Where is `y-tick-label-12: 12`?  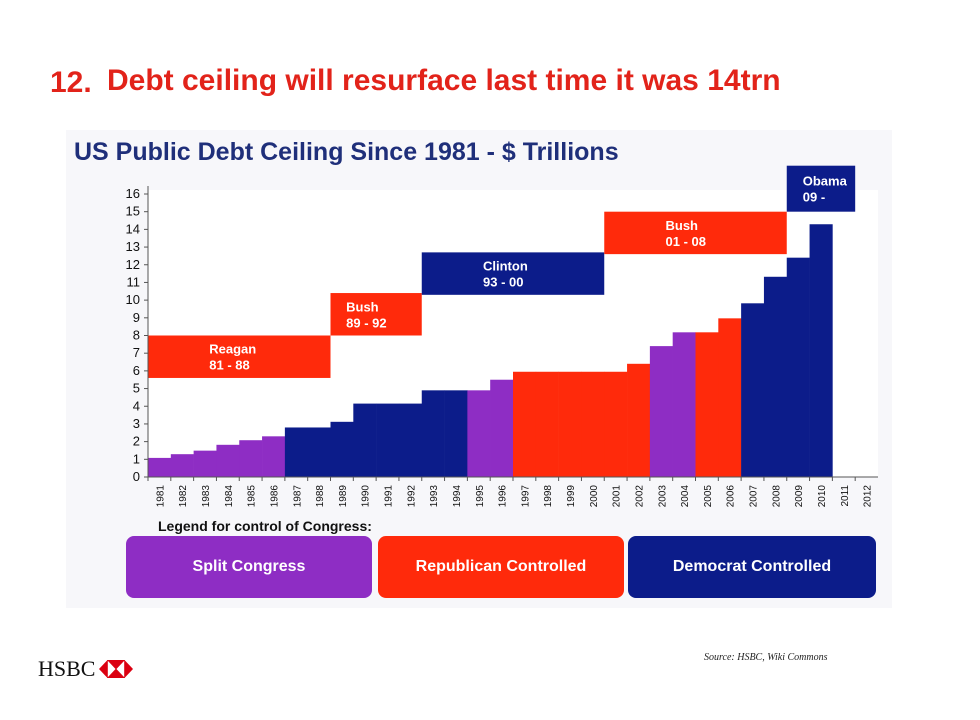 y-tick-label-12: 12 is located at coordinates (133, 264).